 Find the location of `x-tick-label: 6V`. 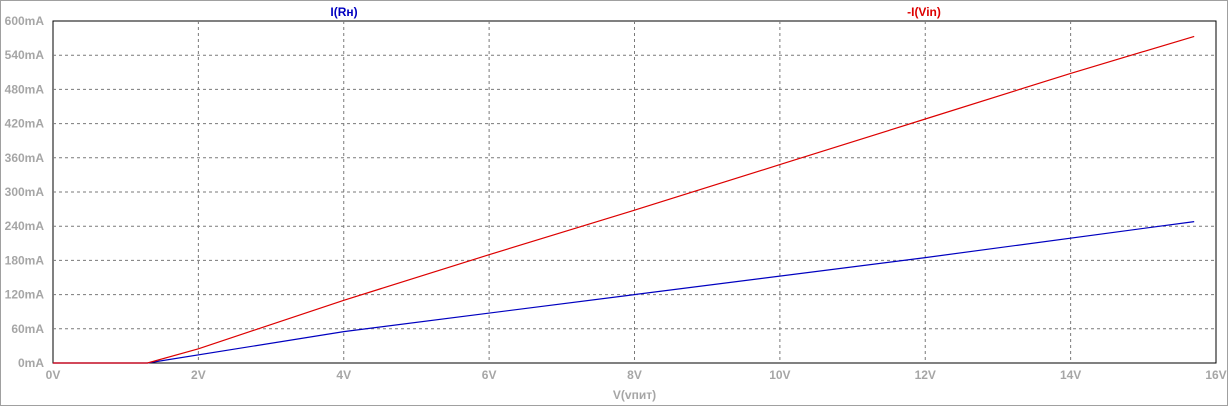

x-tick-label: 6V is located at coordinates (489, 375).